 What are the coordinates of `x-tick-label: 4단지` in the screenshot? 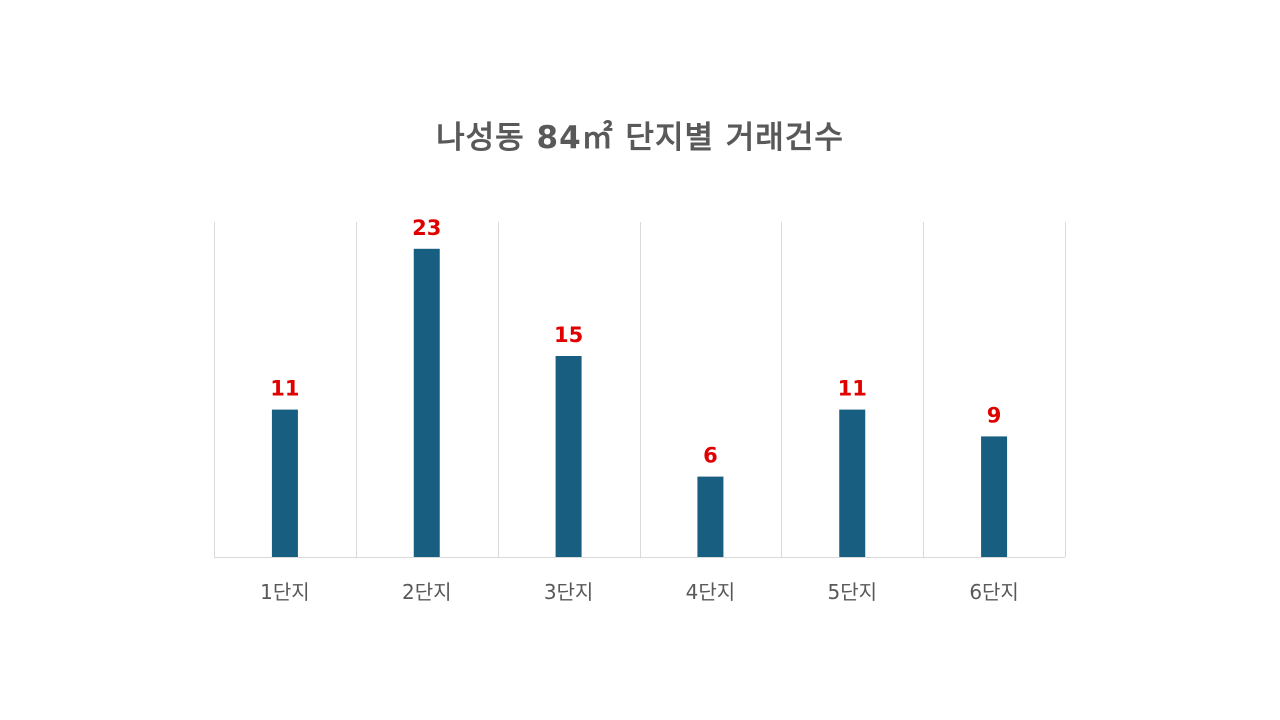 It's located at (711, 592).